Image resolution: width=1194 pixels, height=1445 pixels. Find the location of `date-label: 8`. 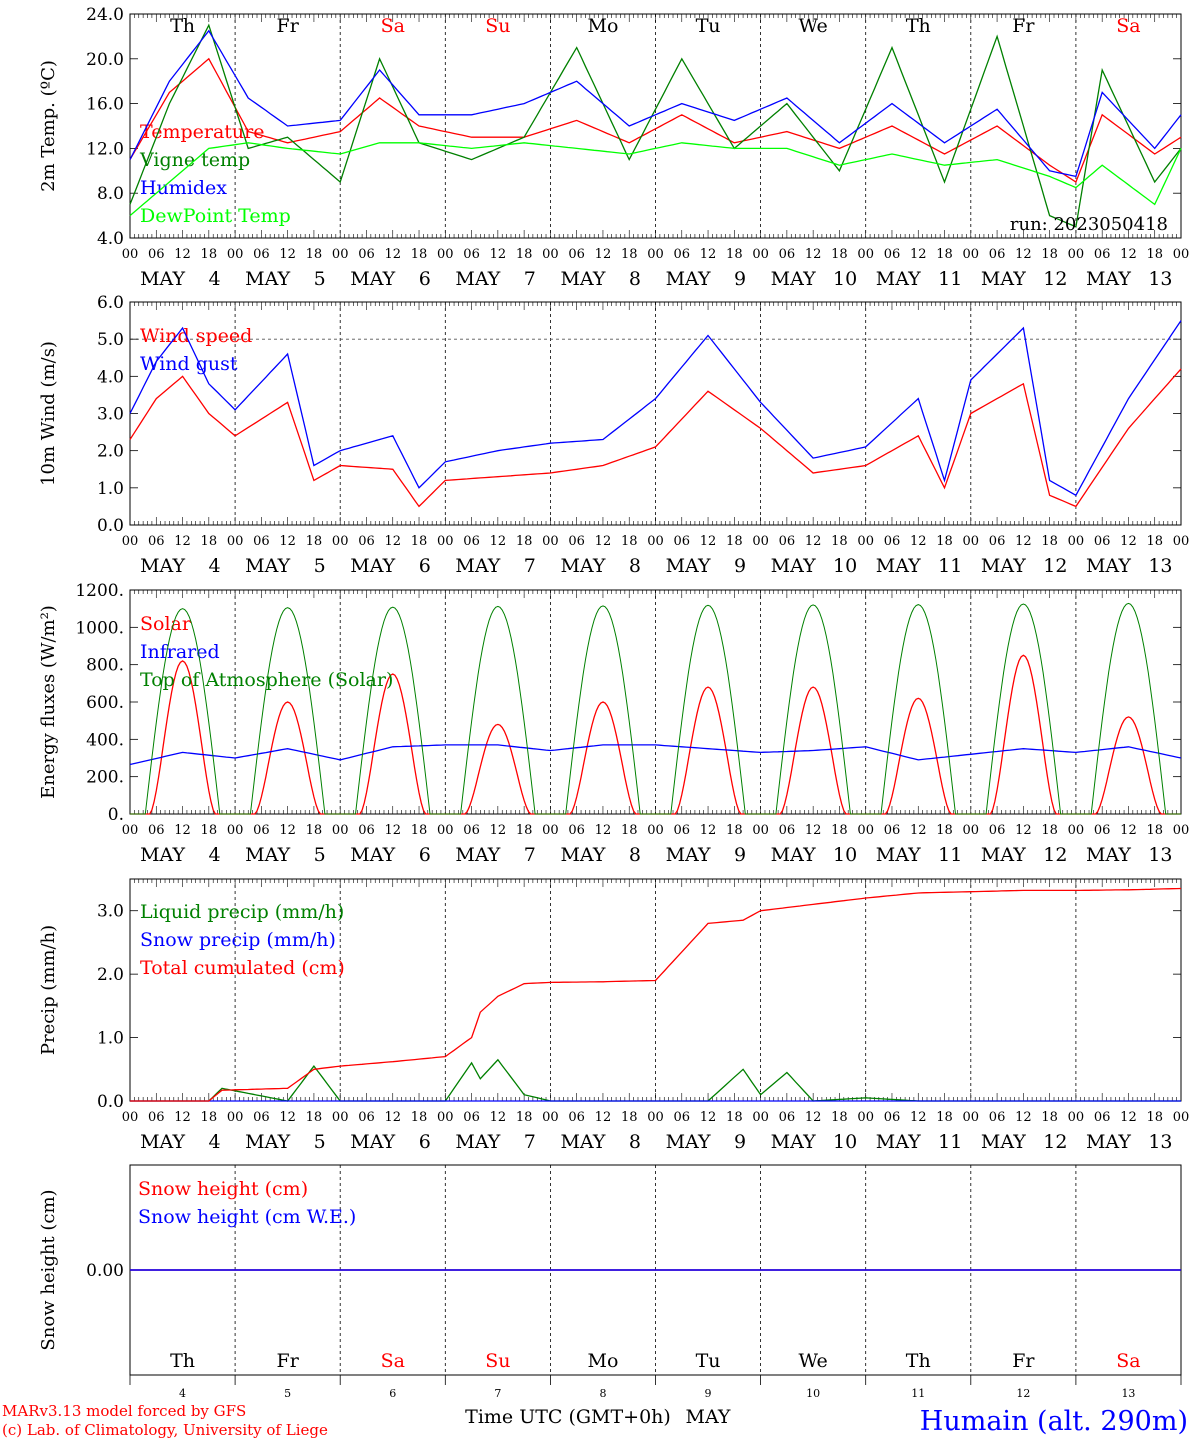

date-label: 8 is located at coordinates (635, 279).